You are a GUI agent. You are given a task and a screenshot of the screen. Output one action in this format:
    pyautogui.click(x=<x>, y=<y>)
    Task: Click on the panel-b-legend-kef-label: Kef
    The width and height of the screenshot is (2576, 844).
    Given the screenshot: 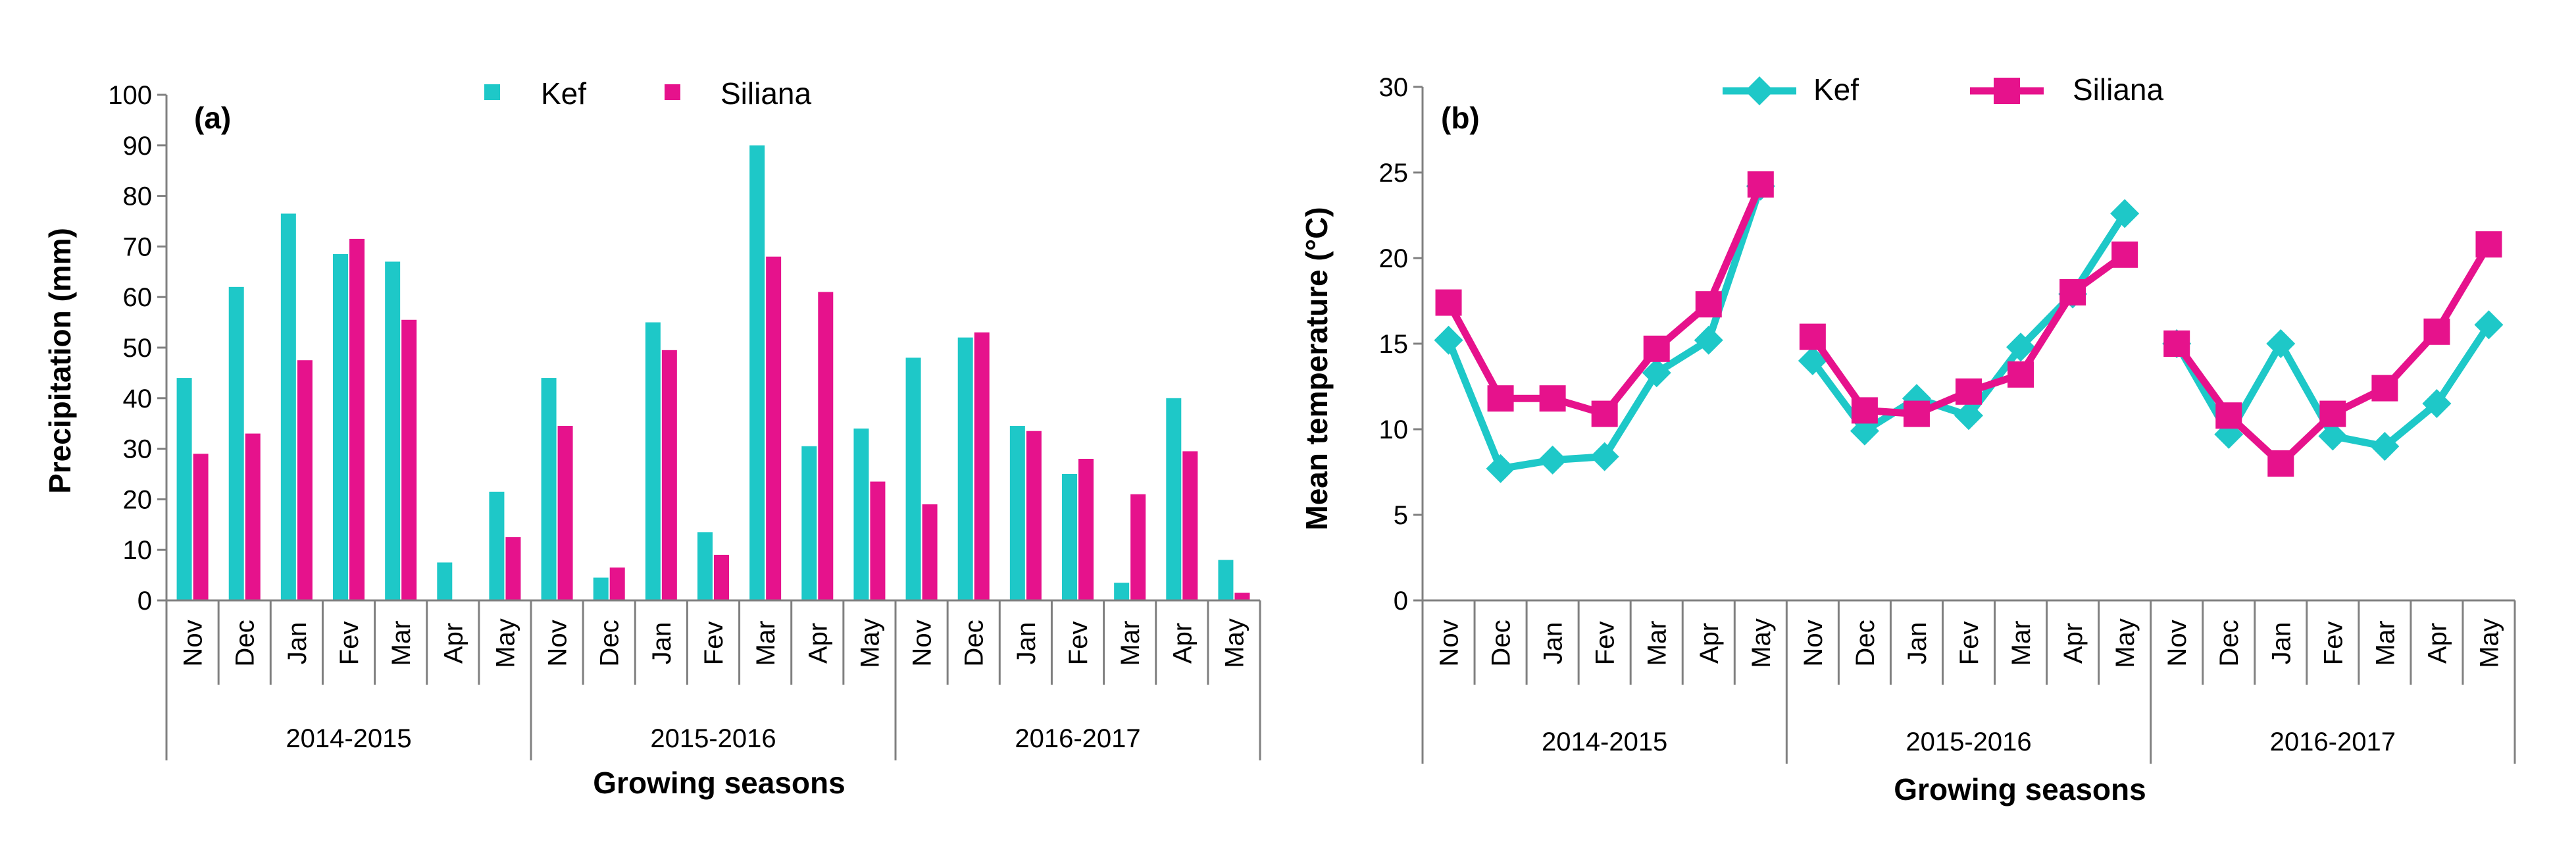 What is the action you would take?
    pyautogui.click(x=1836, y=89)
    